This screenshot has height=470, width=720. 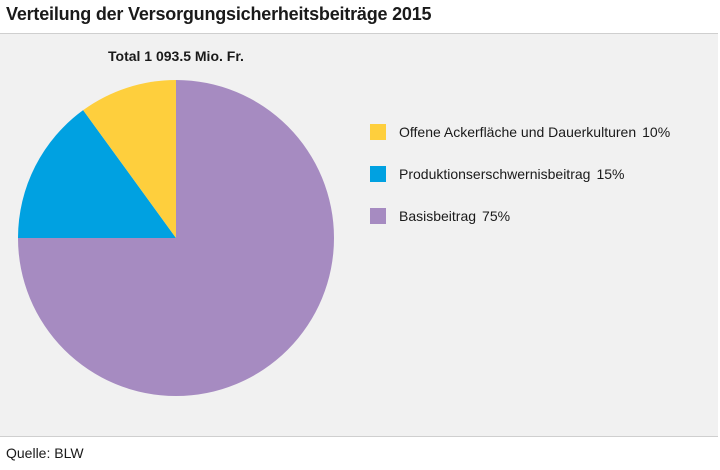 I want to click on legend-label: Offene Ackerfläche und Dauerkulturen, so click(x=518, y=132).